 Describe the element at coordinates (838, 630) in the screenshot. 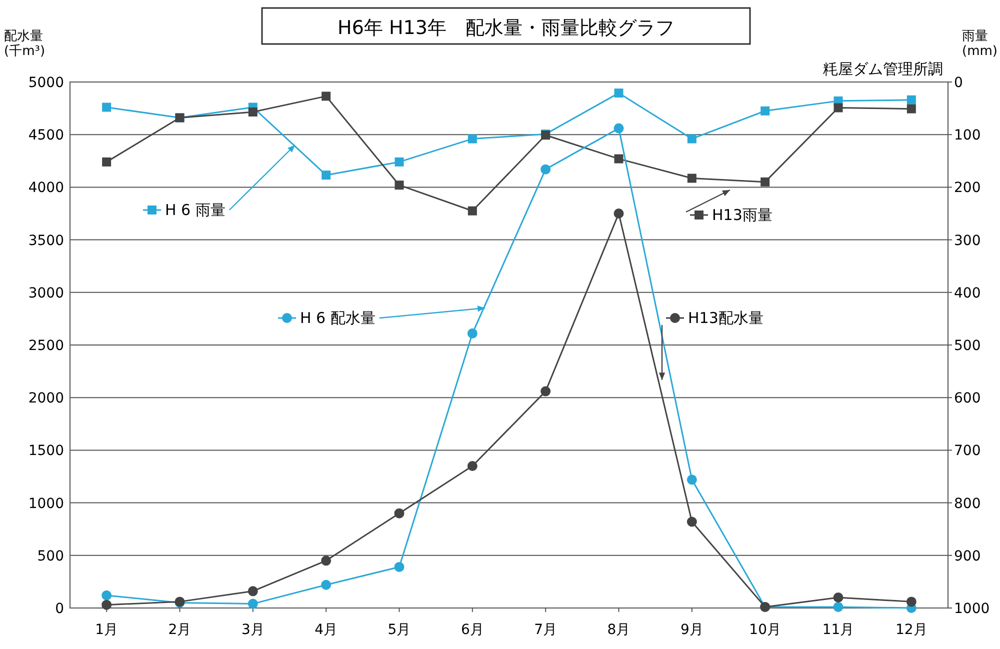

I see `x-tick-label: 11月` at that location.